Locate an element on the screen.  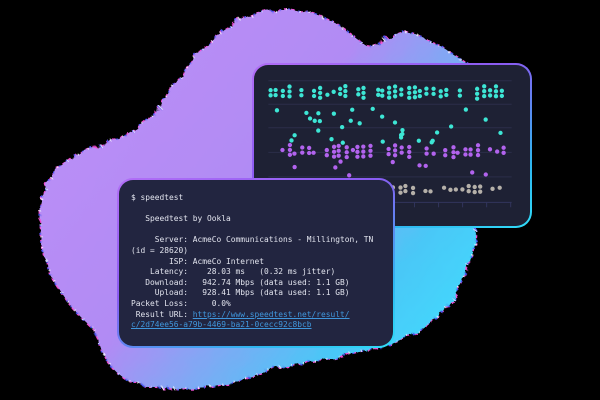
terminal-line: ISP: AcmeCo Internet is located at coordinates (198, 261).